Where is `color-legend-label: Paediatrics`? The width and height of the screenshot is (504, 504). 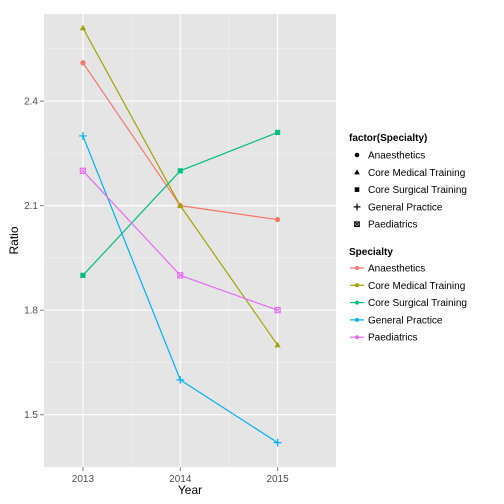
color-legend-label: Paediatrics is located at coordinates (392, 338).